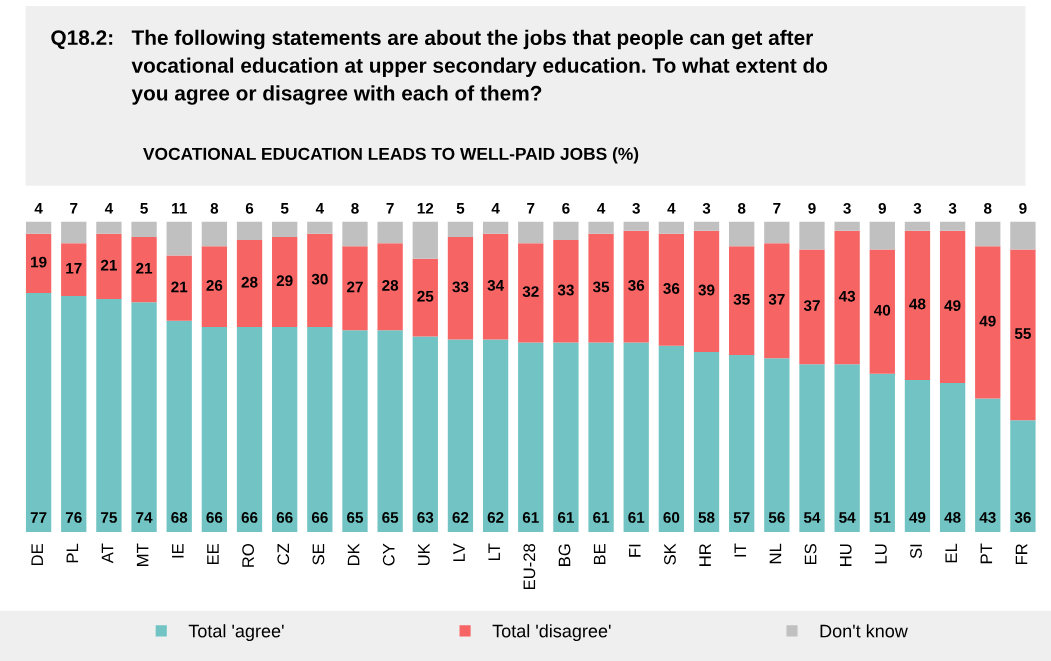 The width and height of the screenshot is (1051, 661). I want to click on x-tick-label: FI, so click(635, 550).